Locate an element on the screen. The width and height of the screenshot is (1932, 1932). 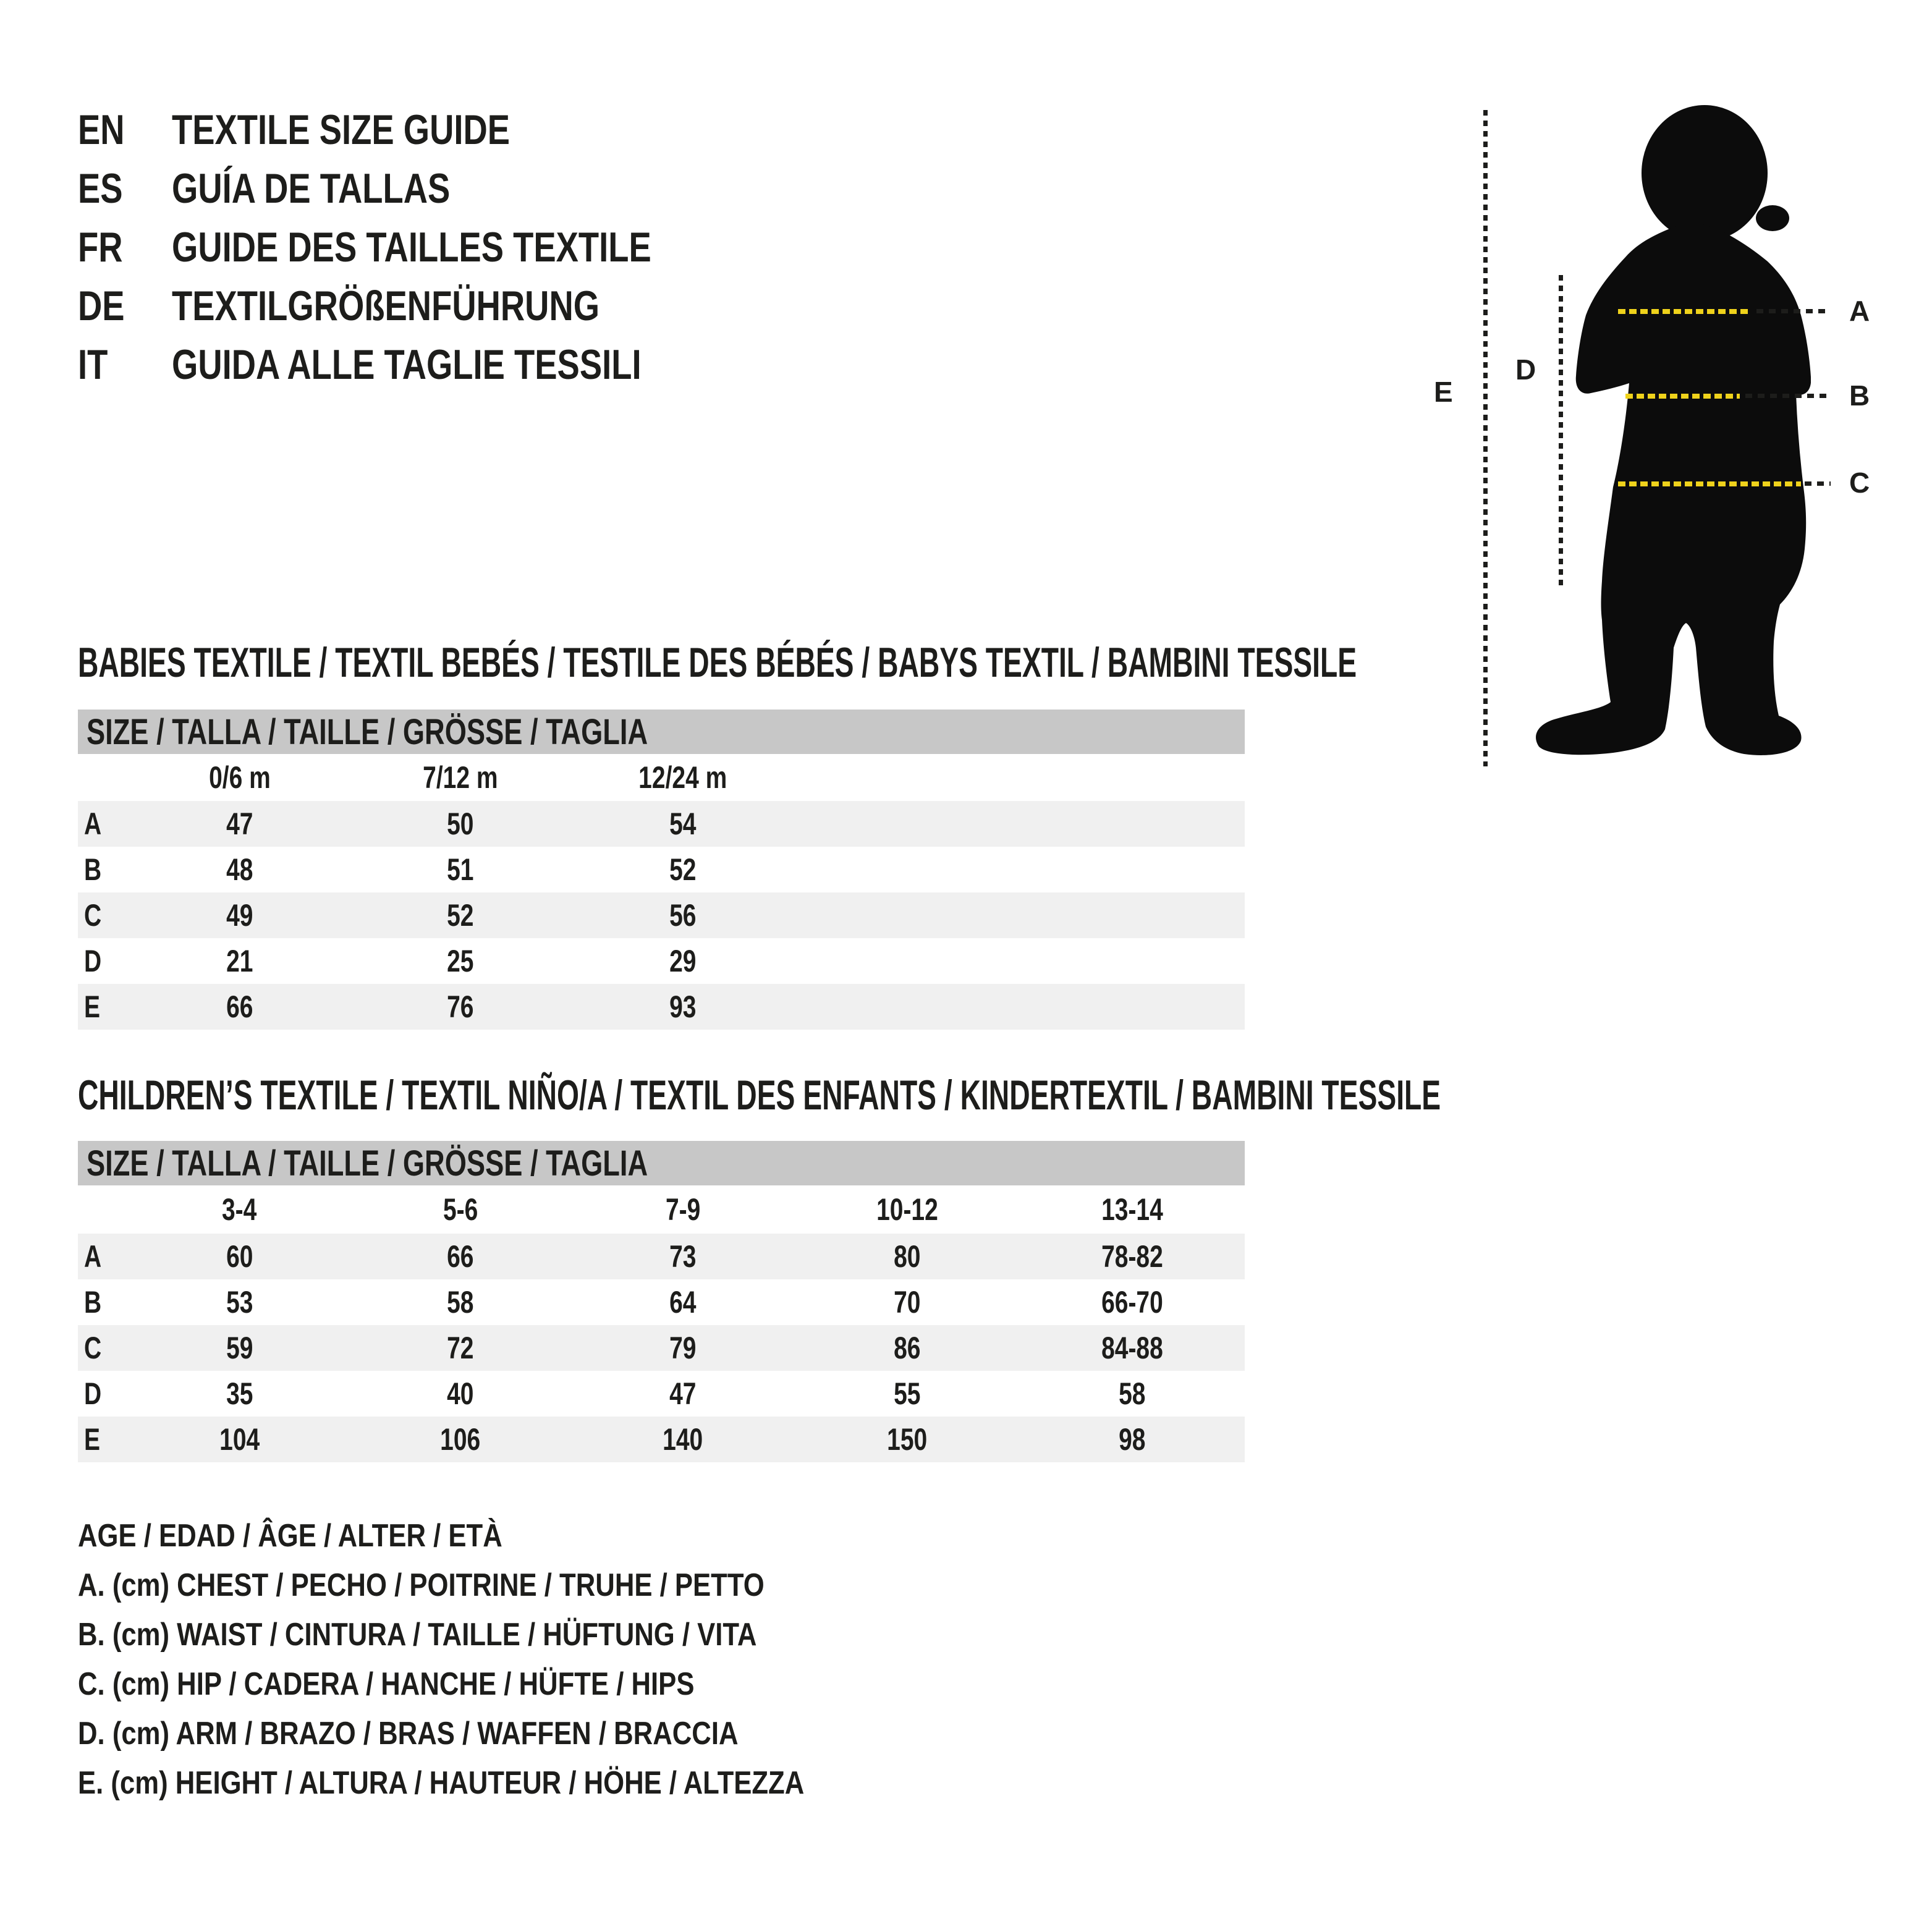
column-header: 0/6 m is located at coordinates (239, 777).